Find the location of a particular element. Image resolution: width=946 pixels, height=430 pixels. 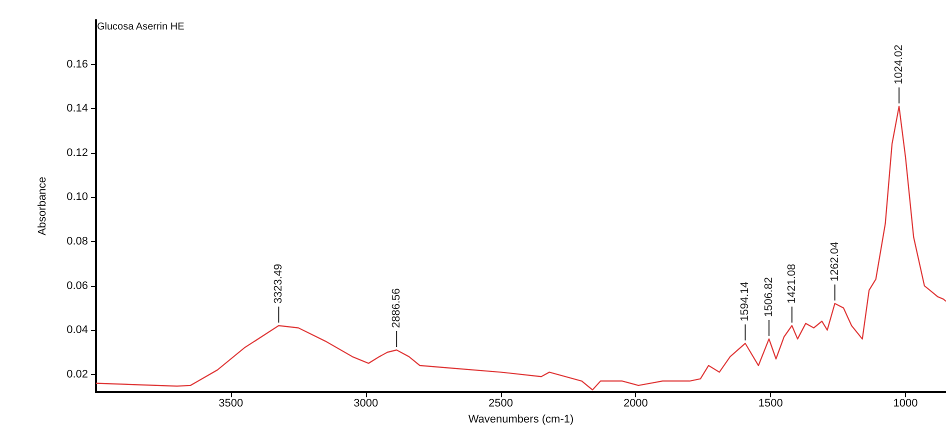

x-tick-label: 2500 is located at coordinates (501, 404).